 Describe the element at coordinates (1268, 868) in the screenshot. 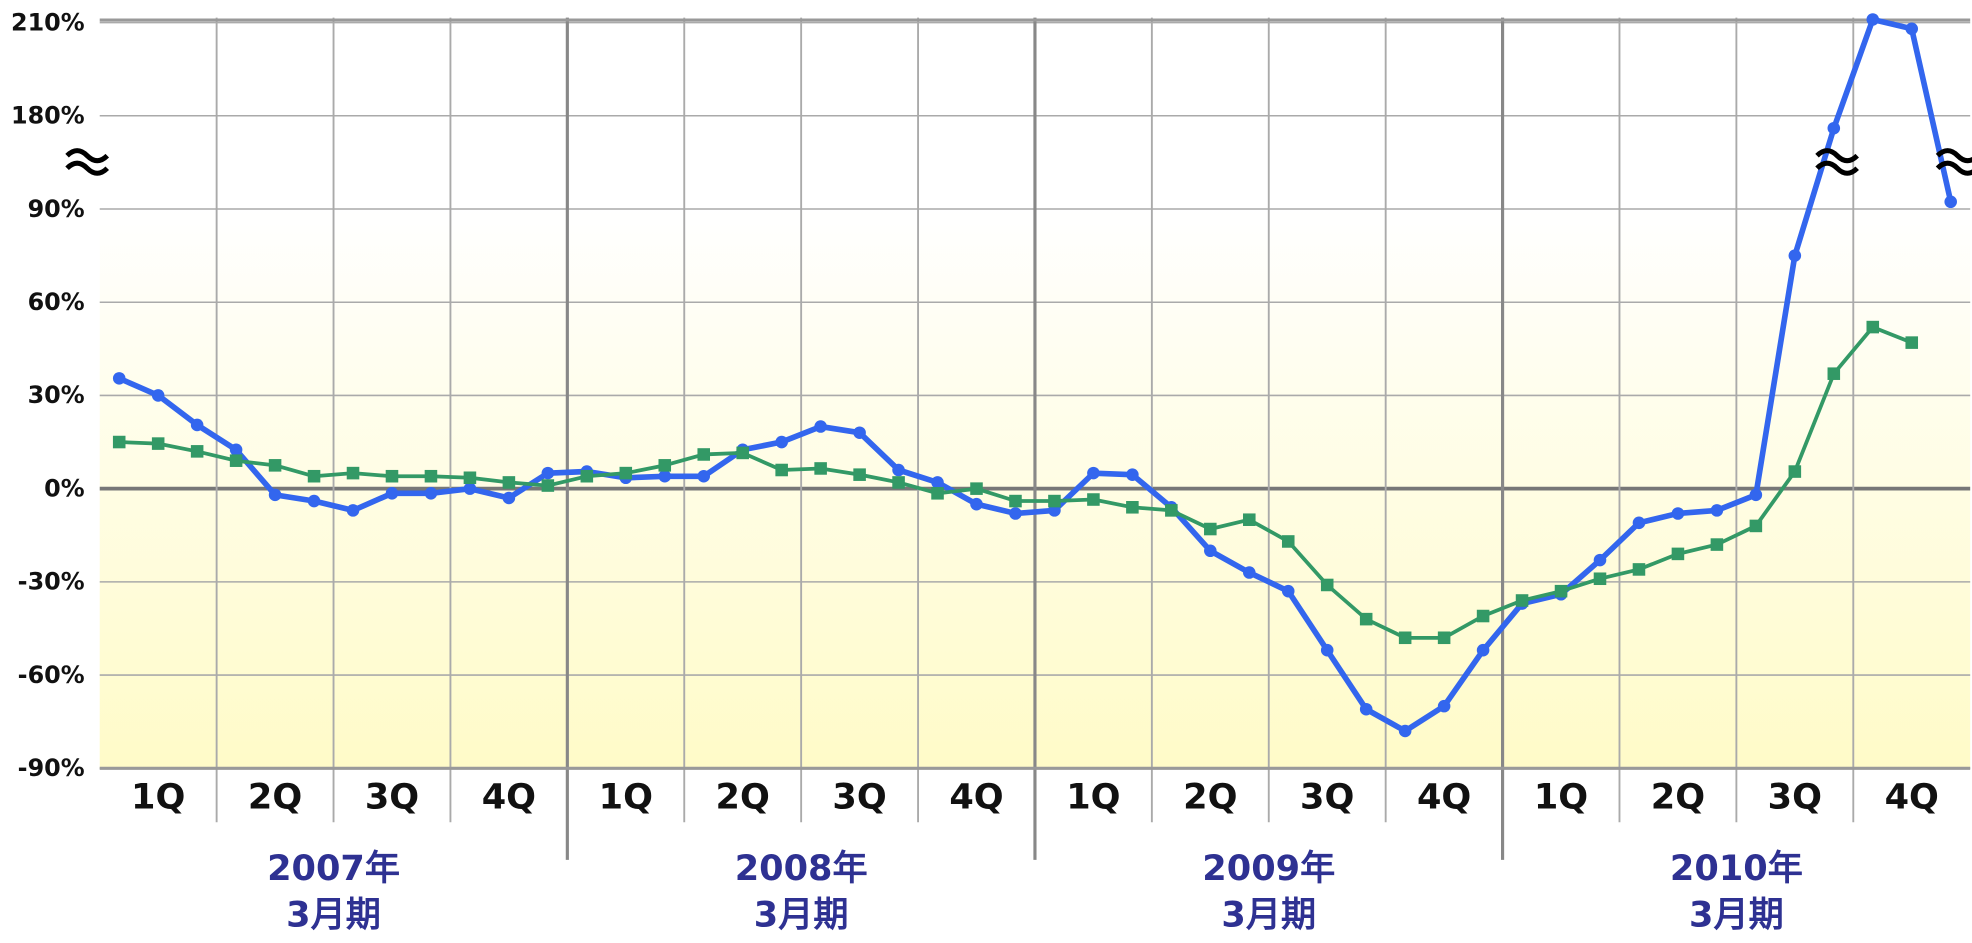

I see `year-label: 2009年` at that location.